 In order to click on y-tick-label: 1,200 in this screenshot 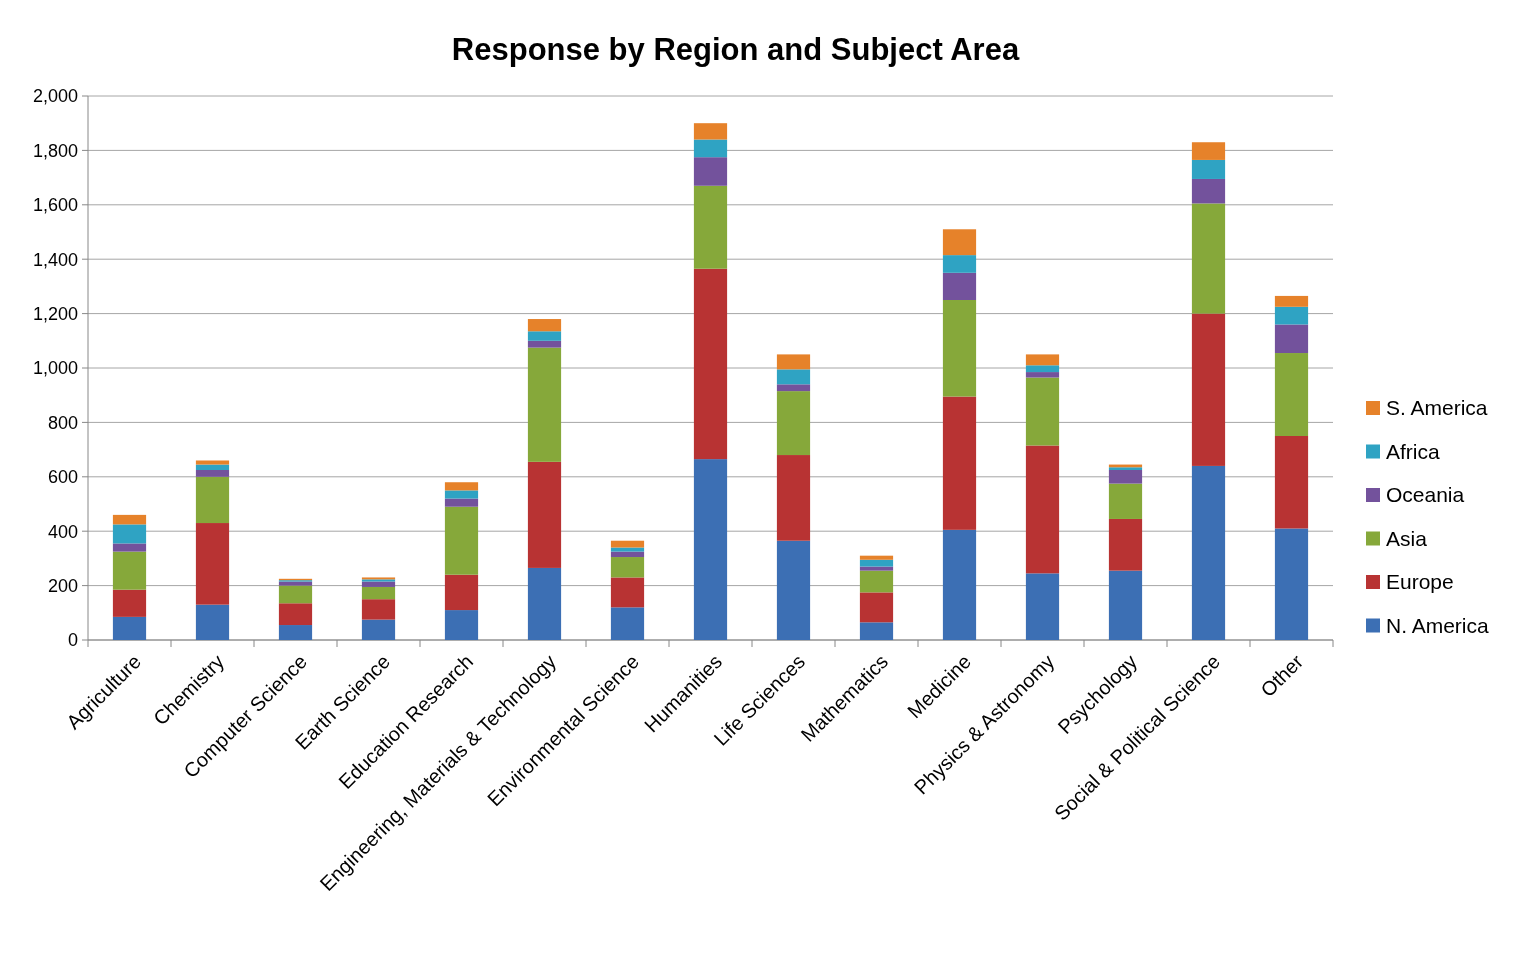, I will do `click(55, 313)`.